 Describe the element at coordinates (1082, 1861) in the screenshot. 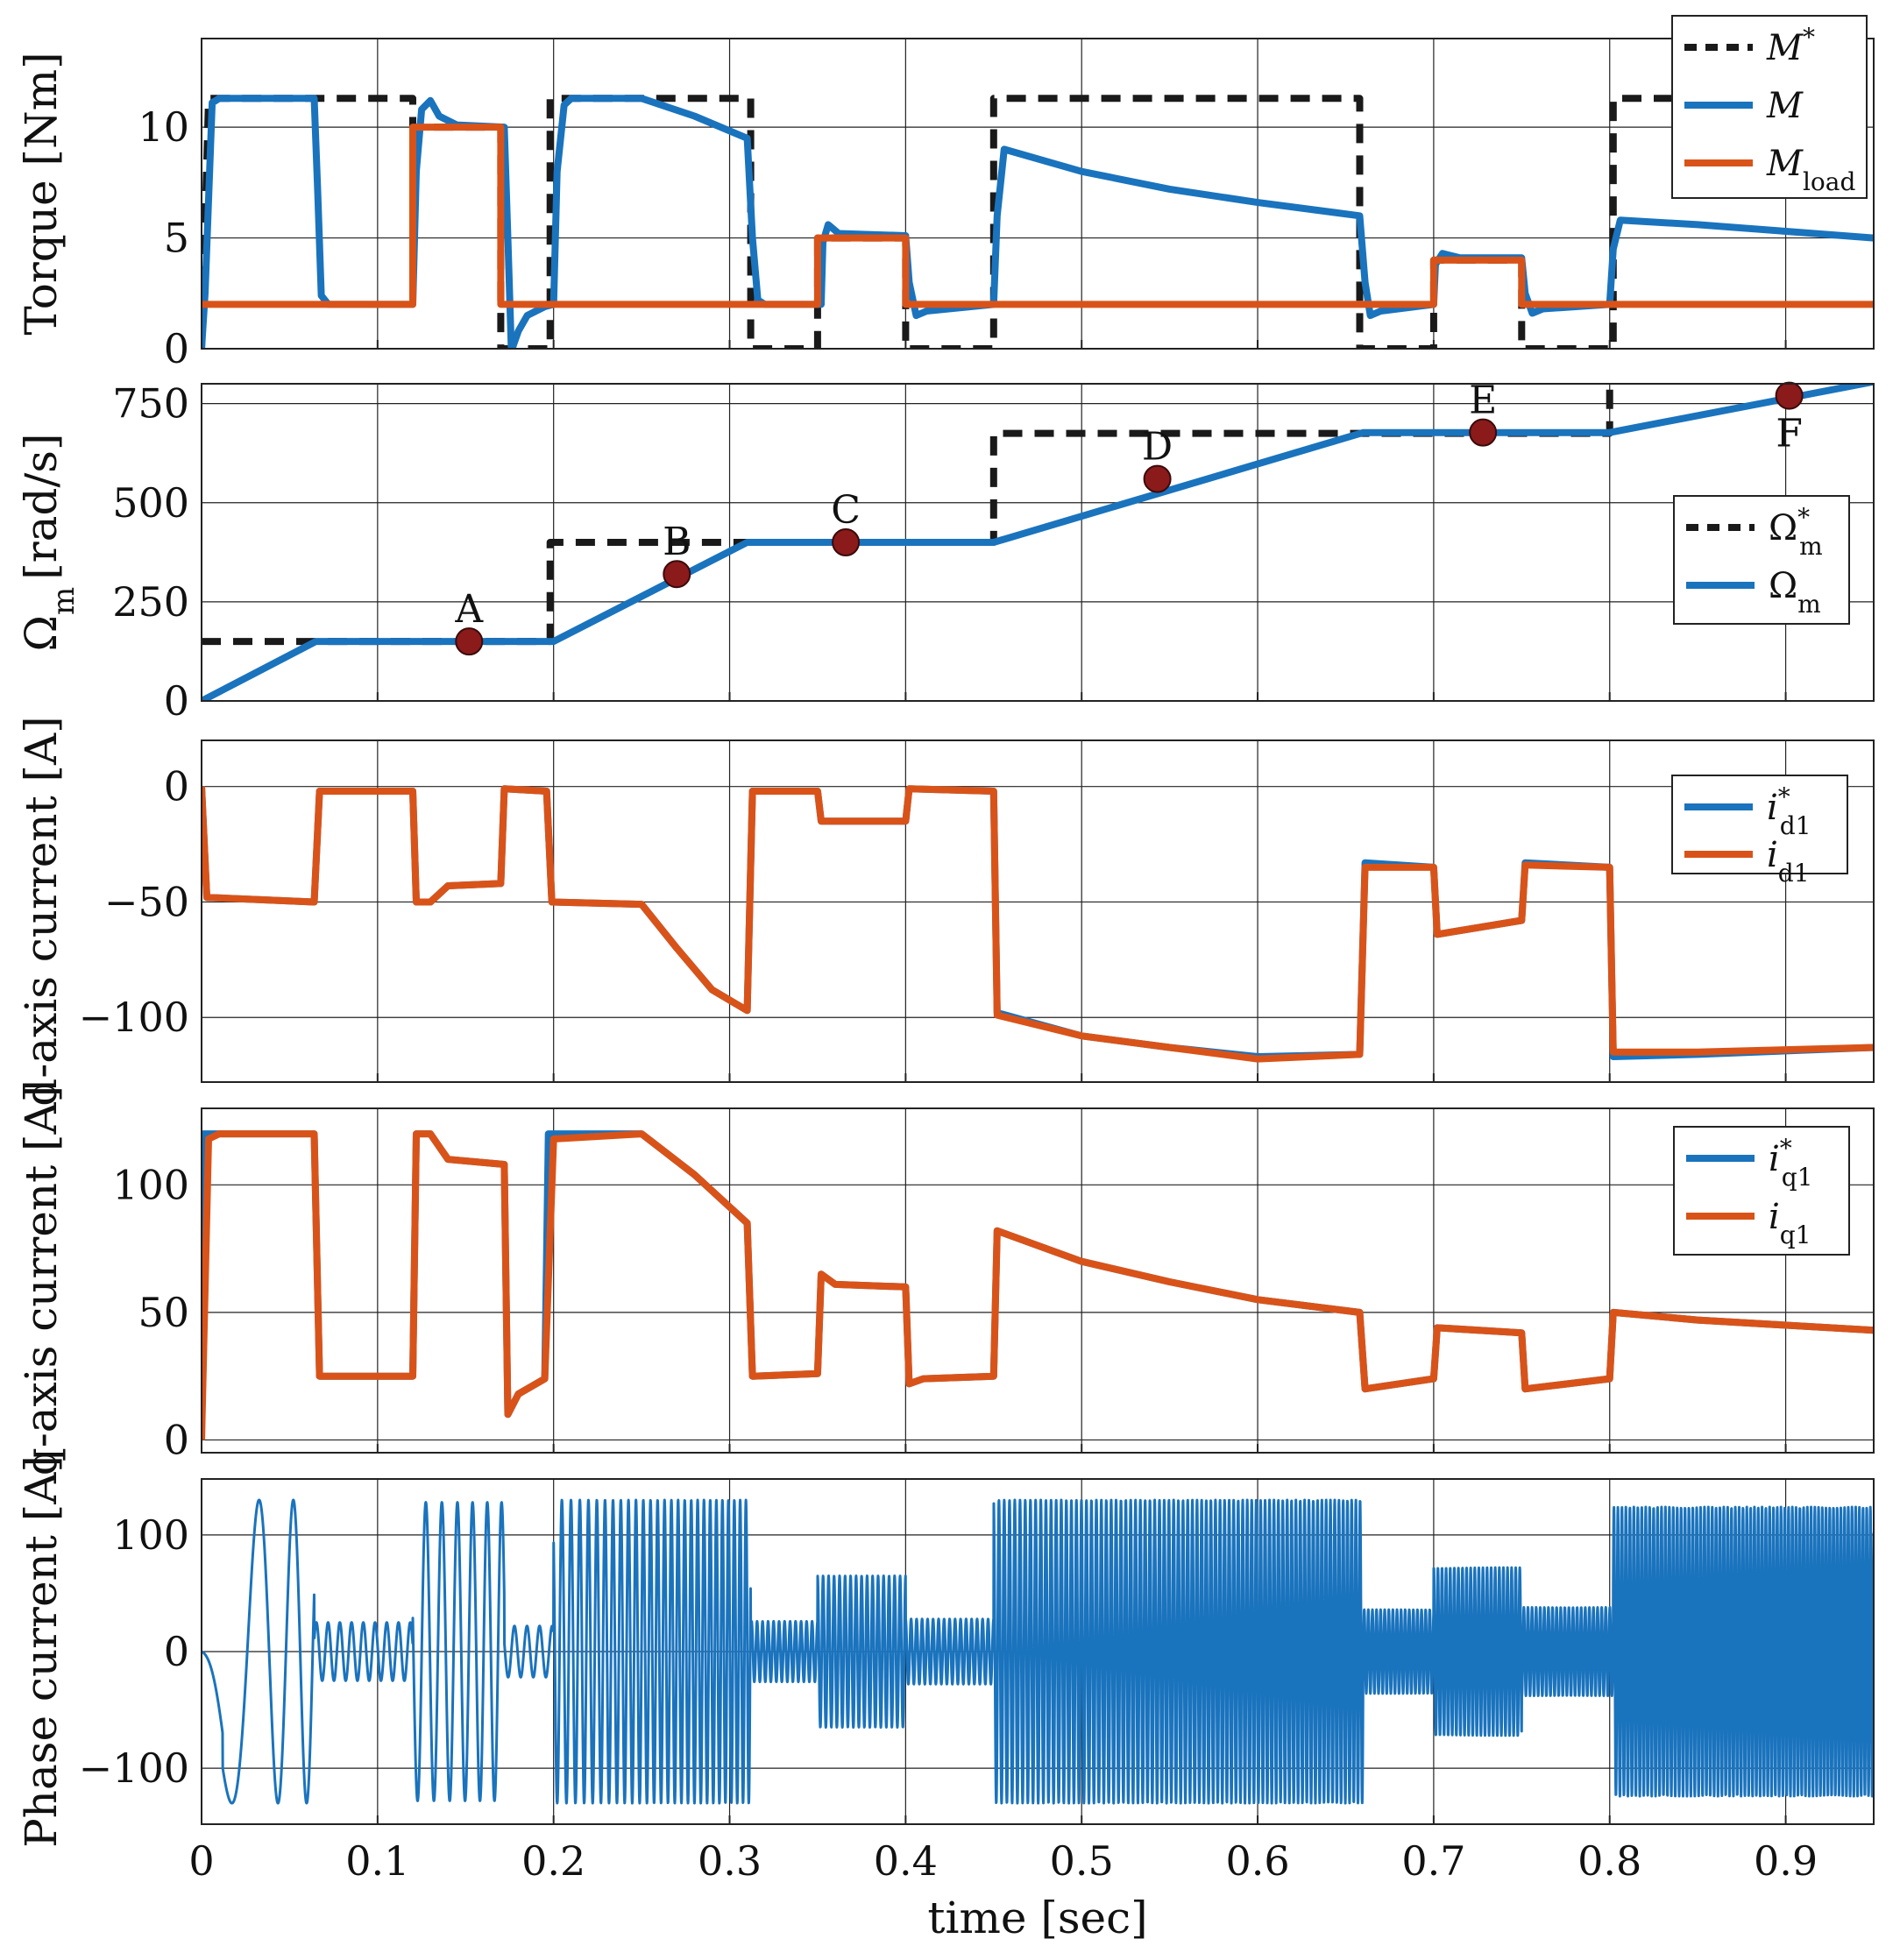

I see `x-tick-label: 0.5` at that location.